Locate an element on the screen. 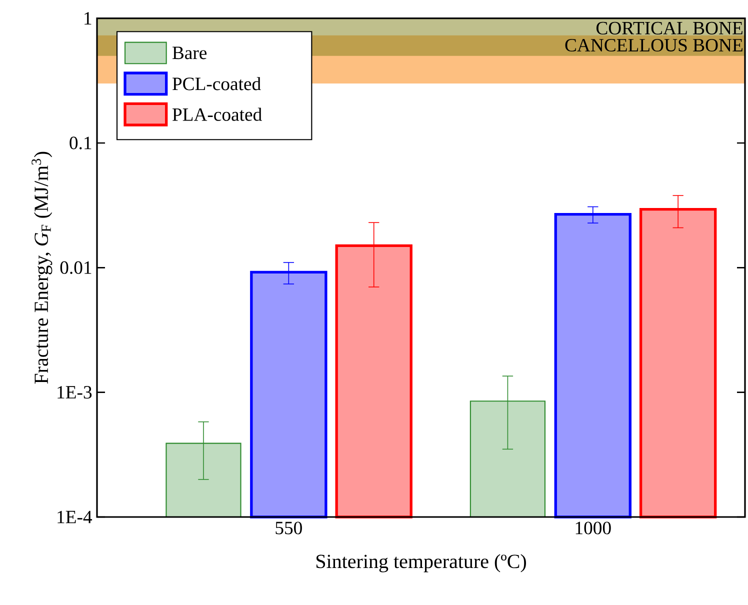 The width and height of the screenshot is (748, 605). y-tick-label: 0.1 is located at coordinates (81, 143).